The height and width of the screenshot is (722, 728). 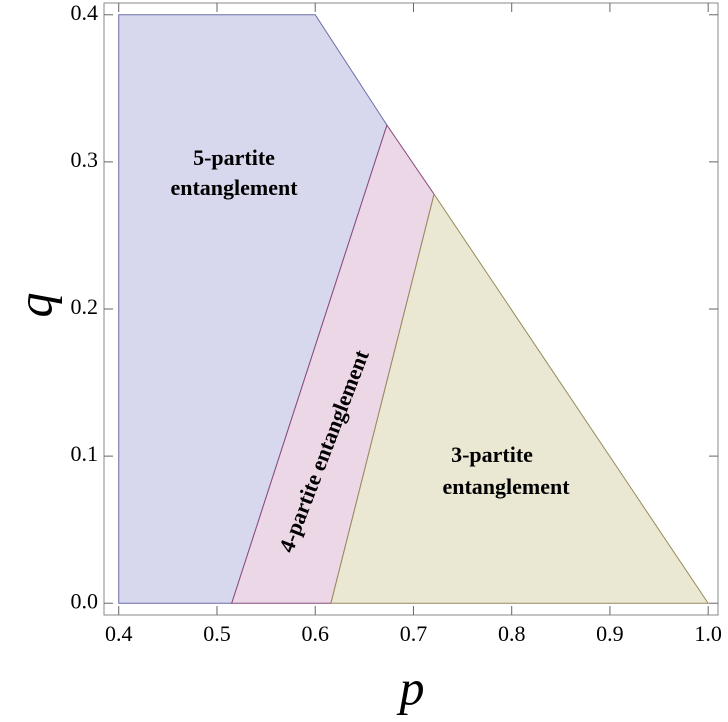 I want to click on x-tick-label: 0.7, so click(x=414, y=633).